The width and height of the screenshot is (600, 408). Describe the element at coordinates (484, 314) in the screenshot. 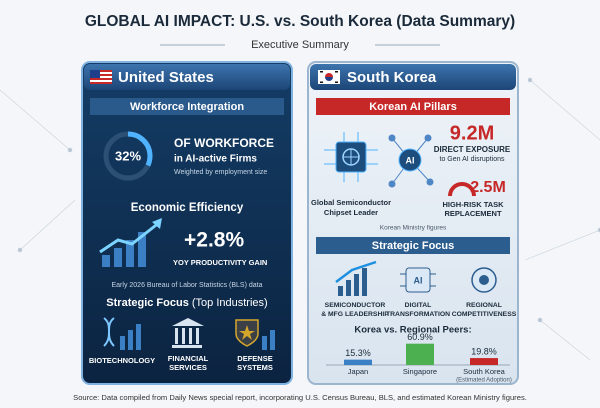

I see `focus-label: COMPETITIVENESS` at that location.